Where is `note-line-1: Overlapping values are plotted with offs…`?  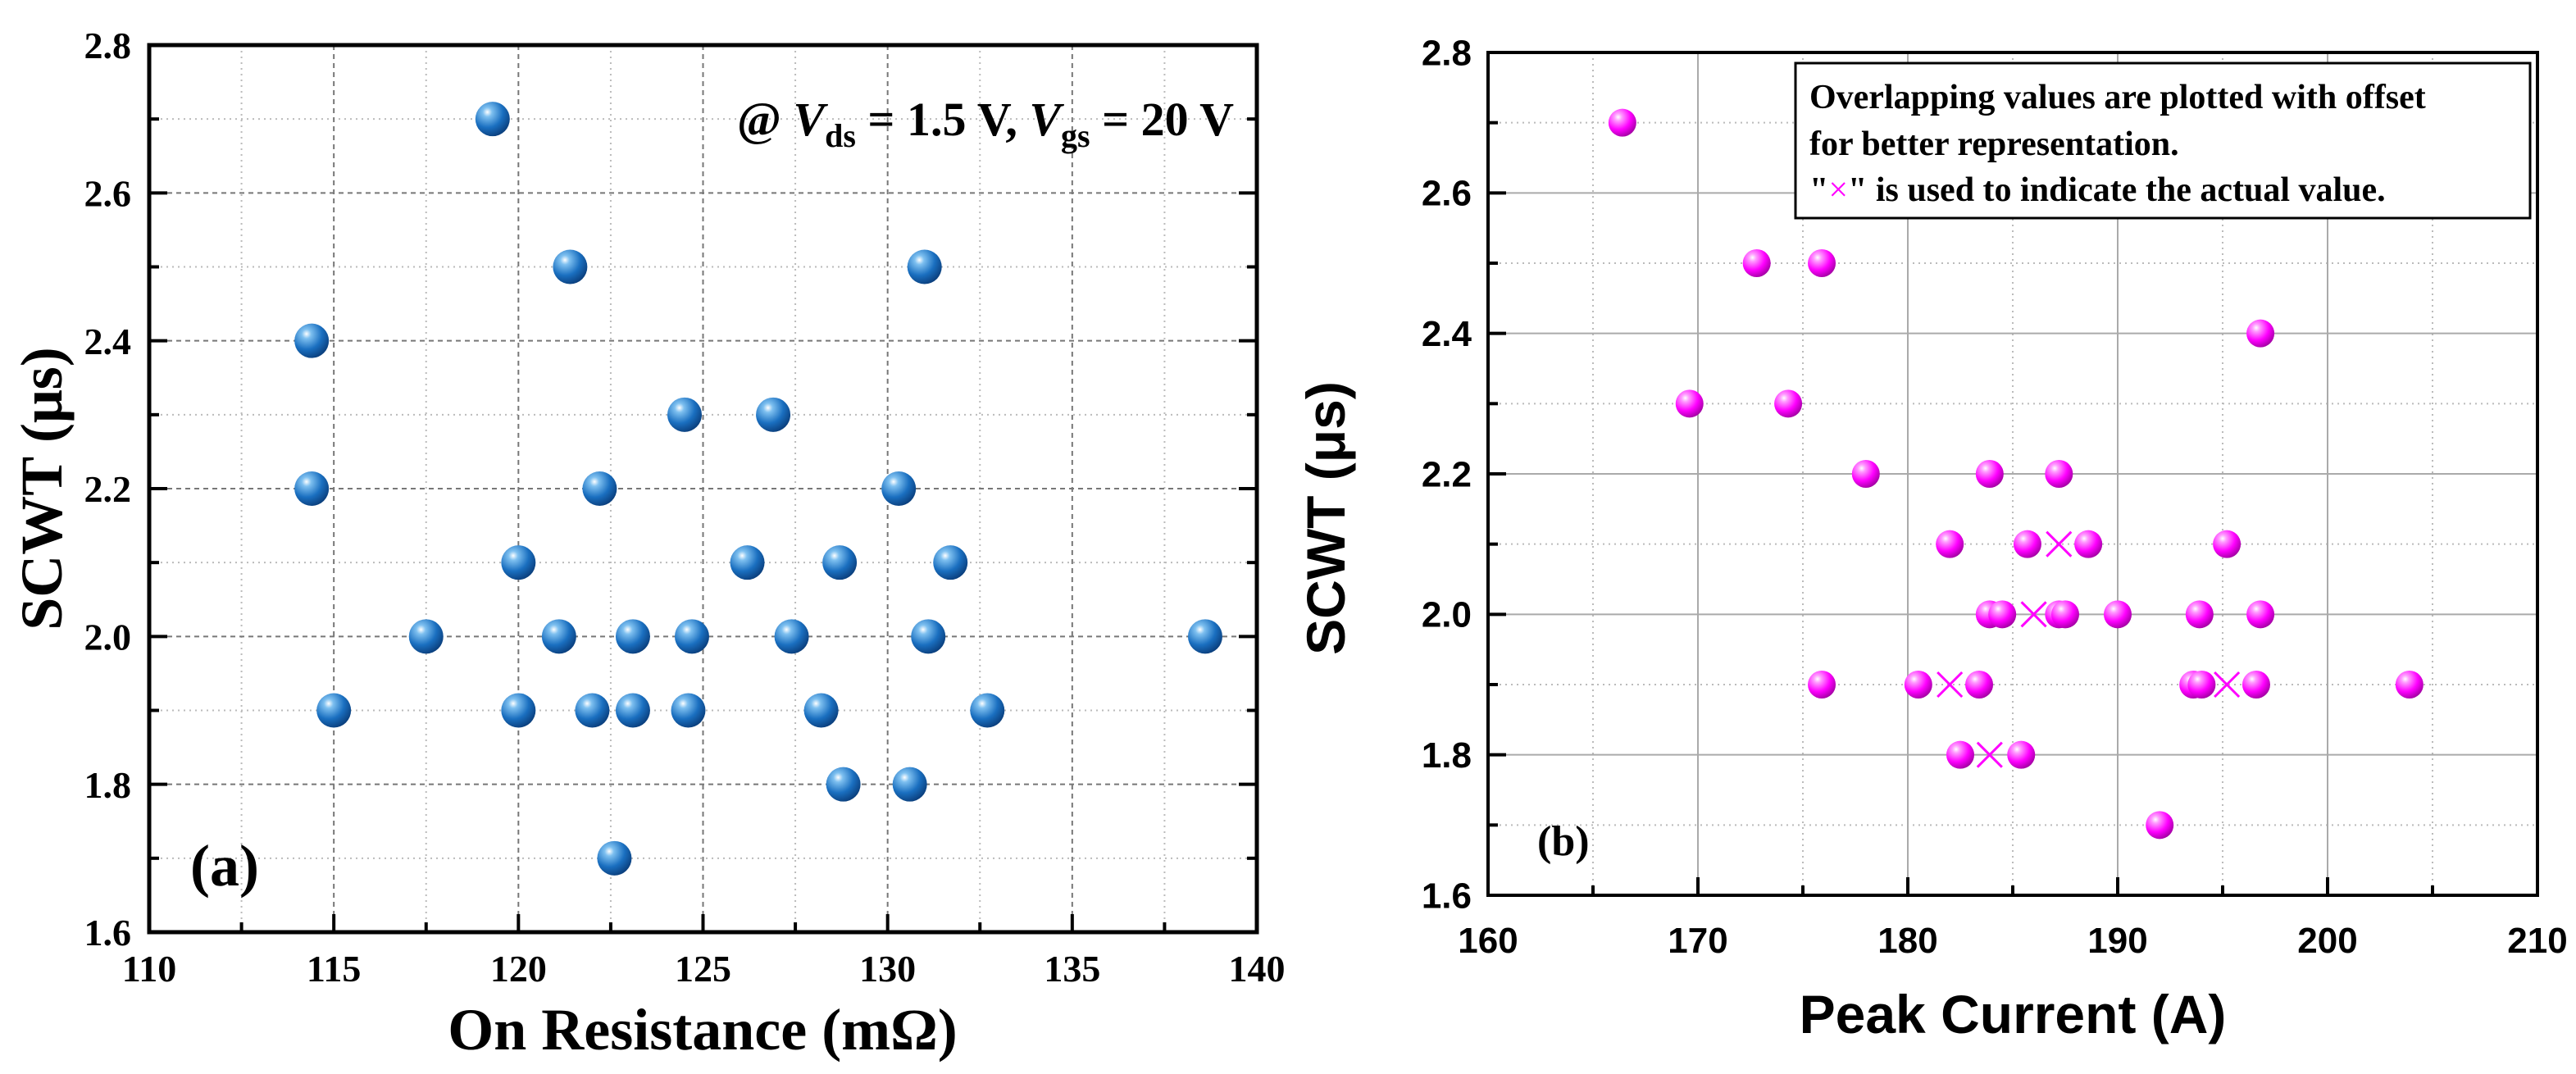 note-line-1: Overlapping values are plotted with offs… is located at coordinates (2117, 98).